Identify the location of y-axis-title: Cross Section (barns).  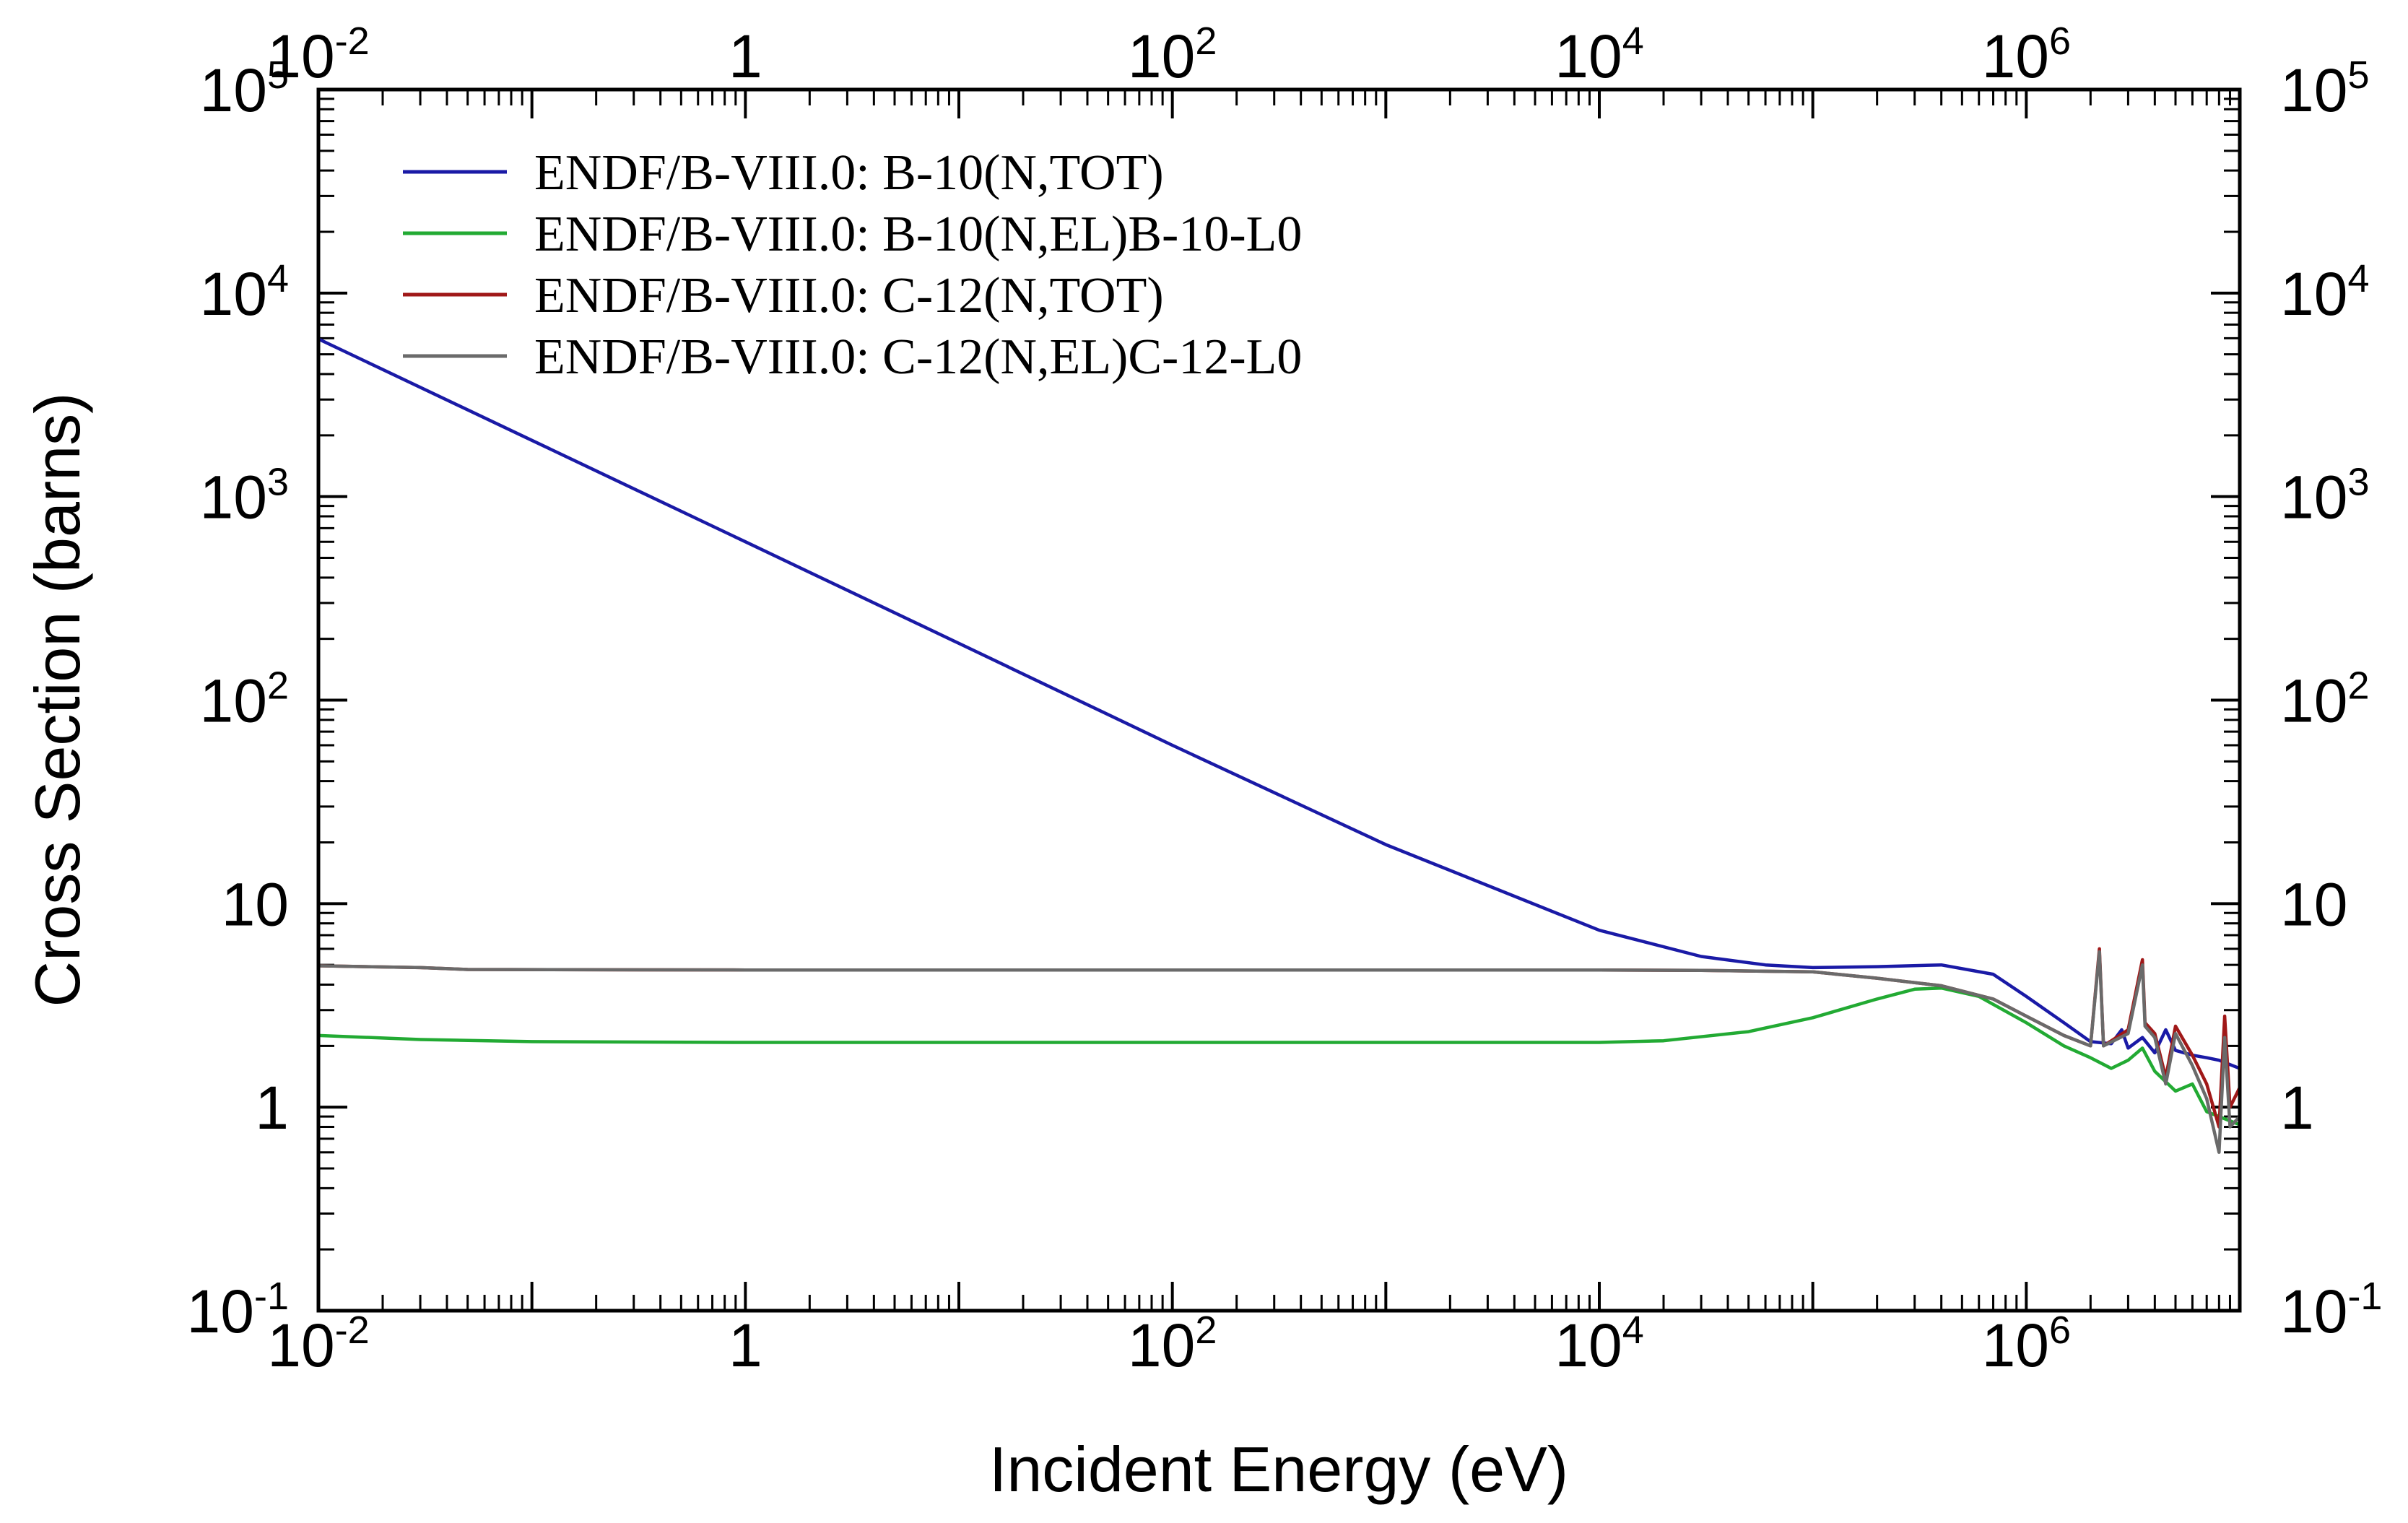
(57, 700).